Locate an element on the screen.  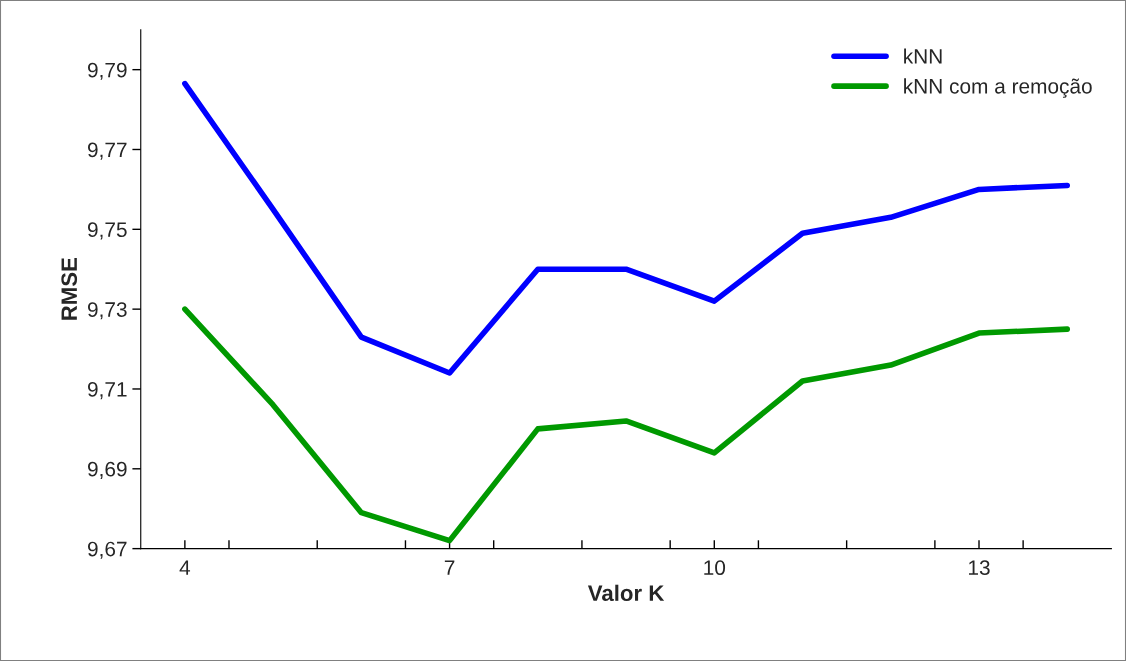
legend-label: kNN is located at coordinates (923, 56).